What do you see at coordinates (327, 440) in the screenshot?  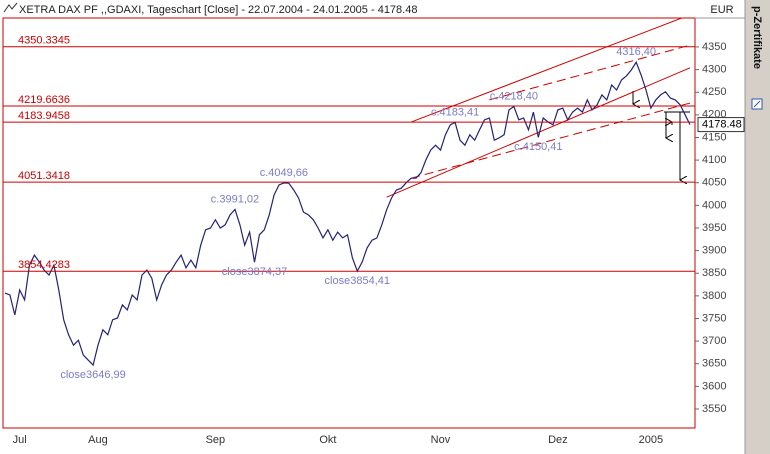 I see `x-tick-label: Okt` at bounding box center [327, 440].